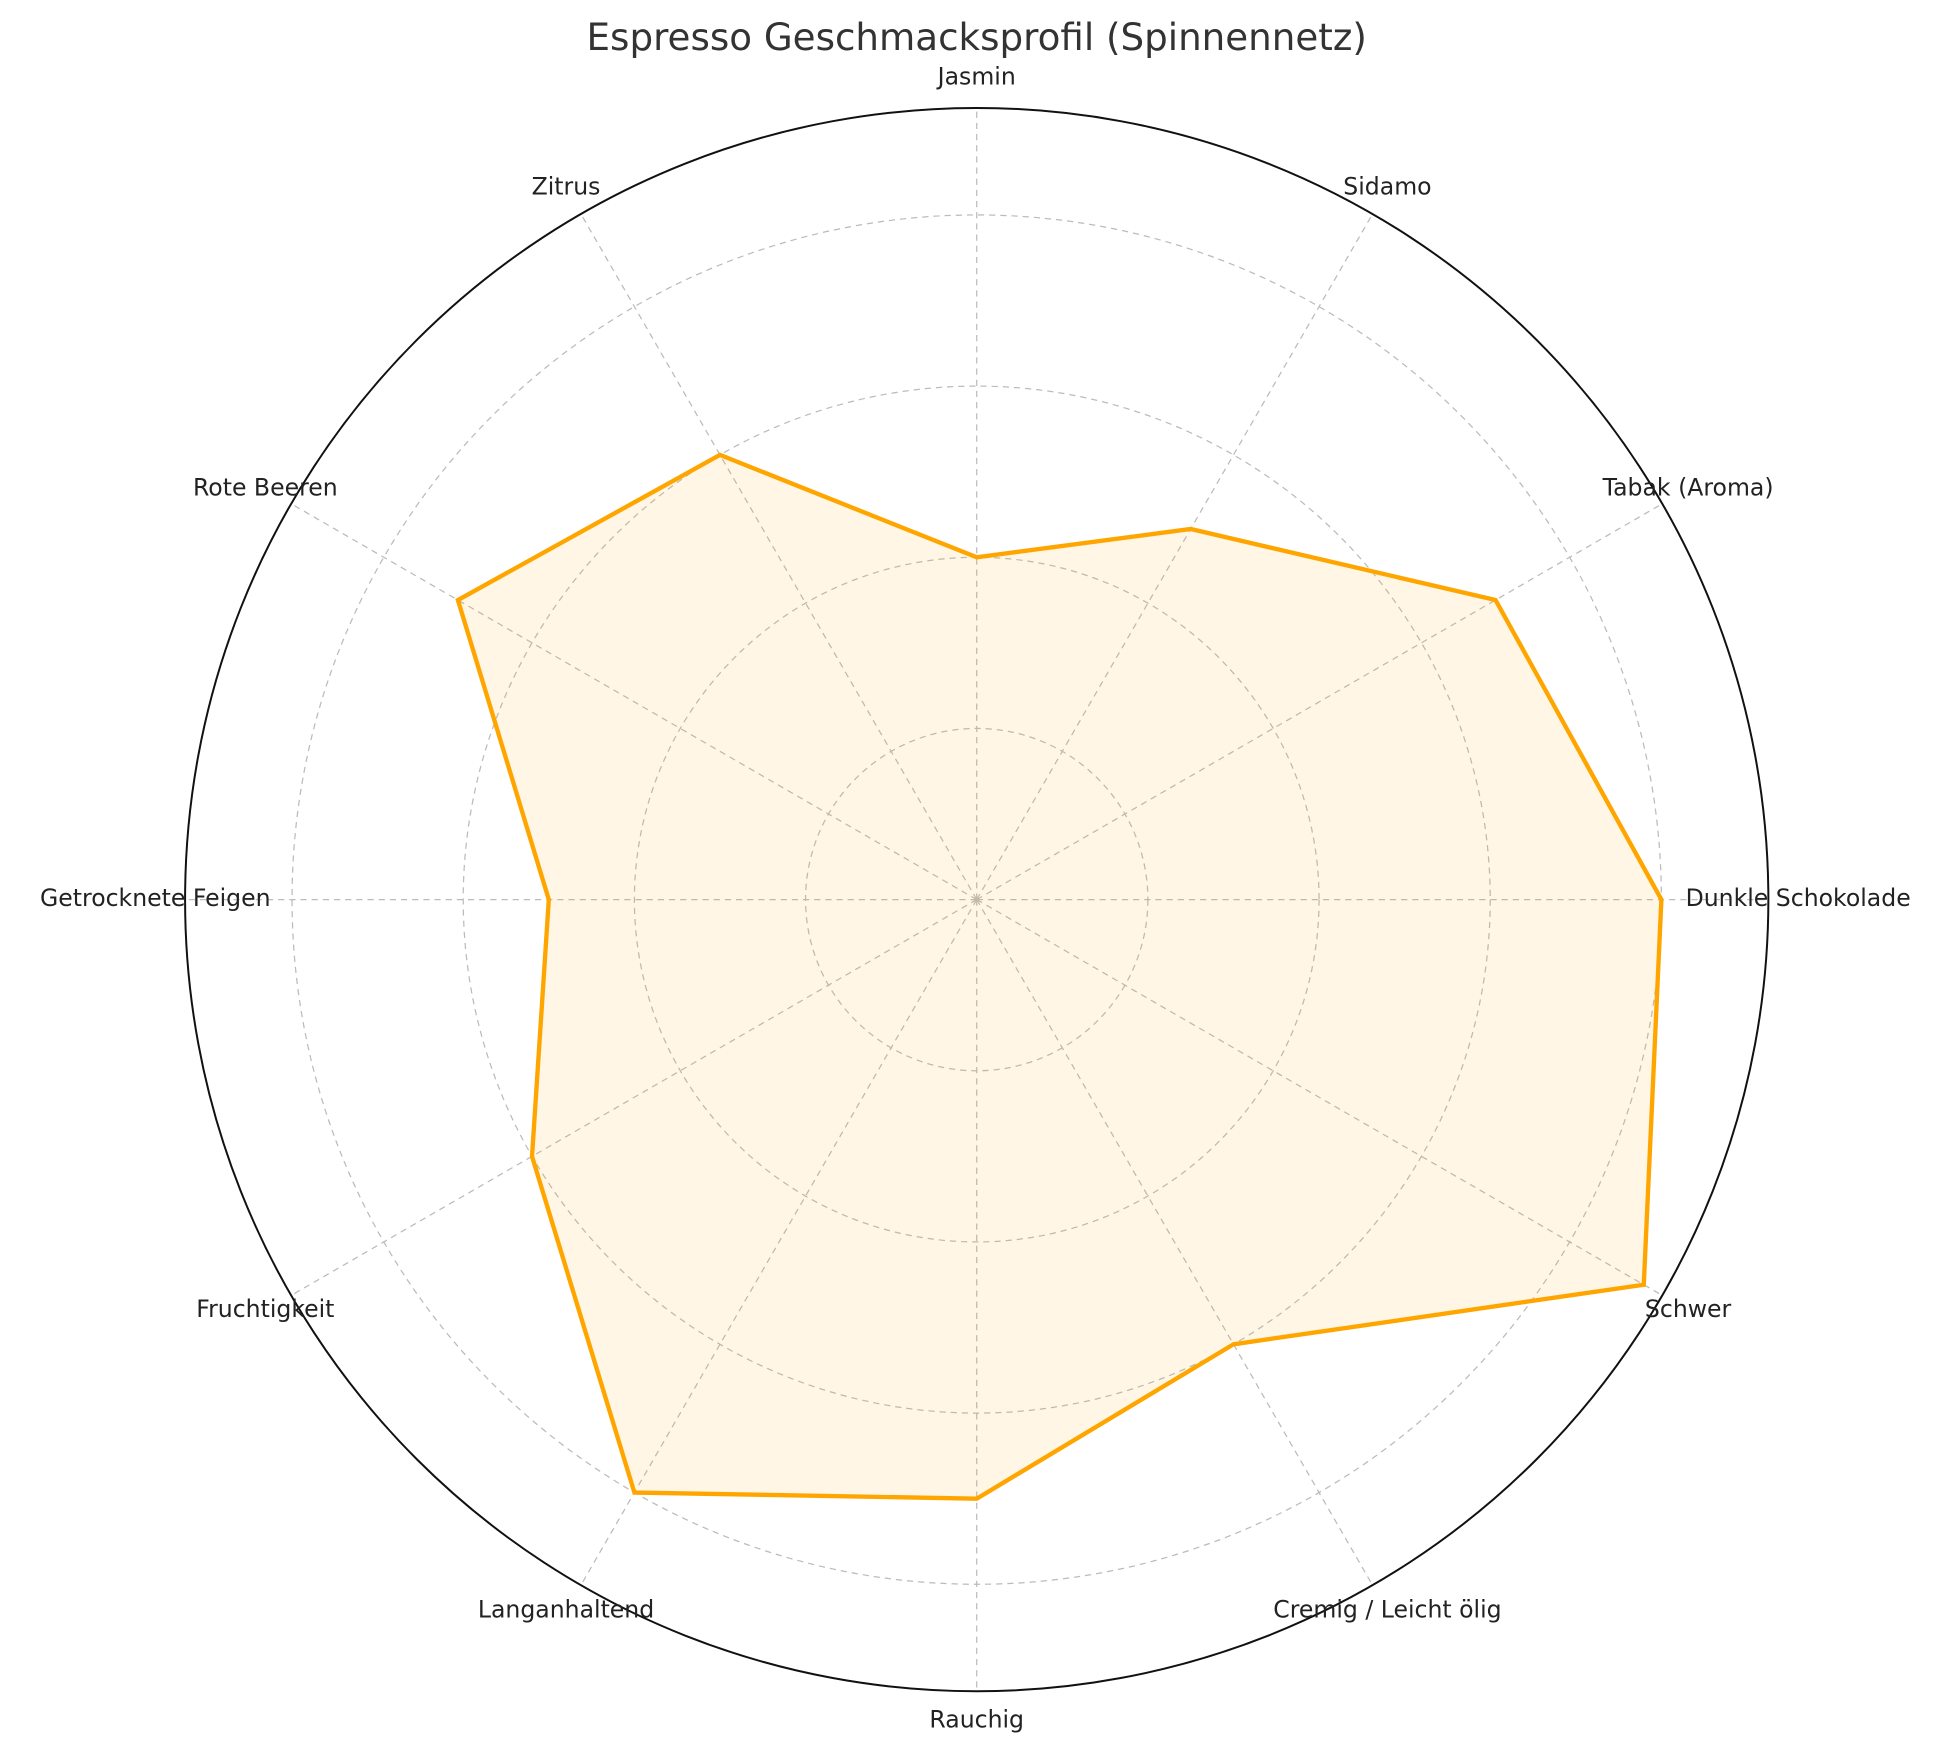 This screenshot has width=1946, height=1757. What do you see at coordinates (1798, 898) in the screenshot?
I see `category-label: Dunkle Schokolade` at bounding box center [1798, 898].